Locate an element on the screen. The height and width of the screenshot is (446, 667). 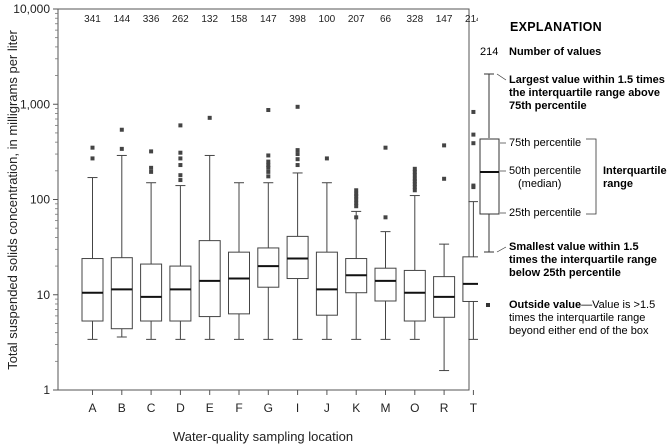
x-tick-label: R is located at coordinates (444, 408).